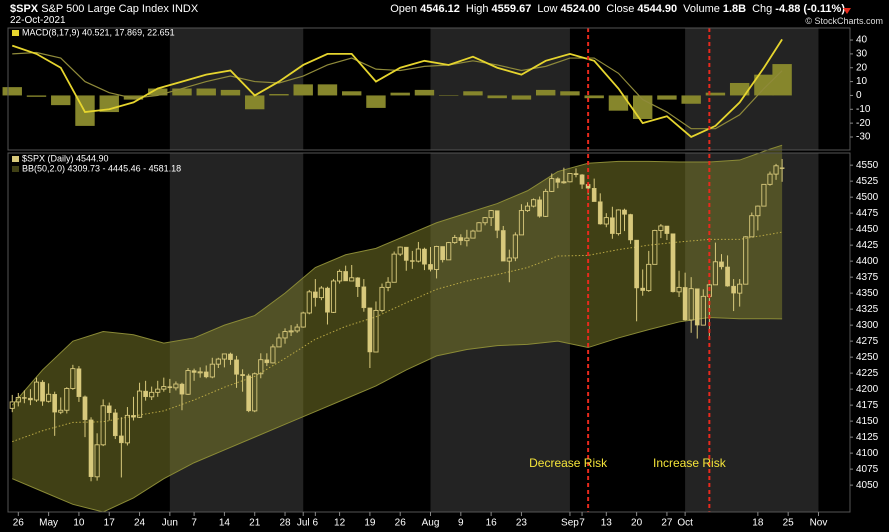 The image size is (889, 532). What do you see at coordinates (225, 523) in the screenshot?
I see `x-tick-label: 14` at bounding box center [225, 523].